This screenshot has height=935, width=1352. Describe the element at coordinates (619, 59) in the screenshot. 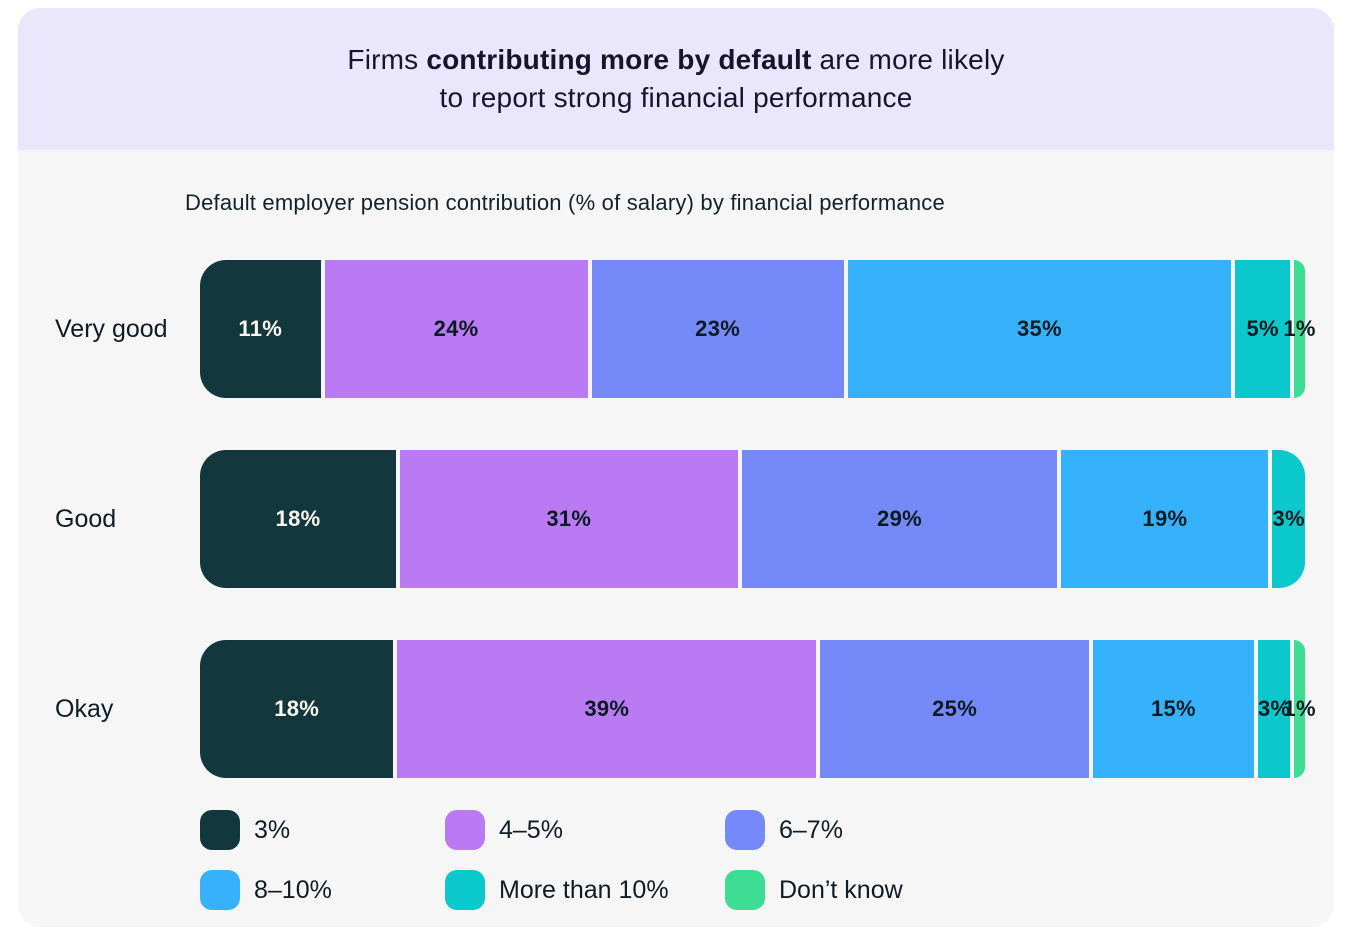

I see `headline-emphasis: contributing more by default` at that location.